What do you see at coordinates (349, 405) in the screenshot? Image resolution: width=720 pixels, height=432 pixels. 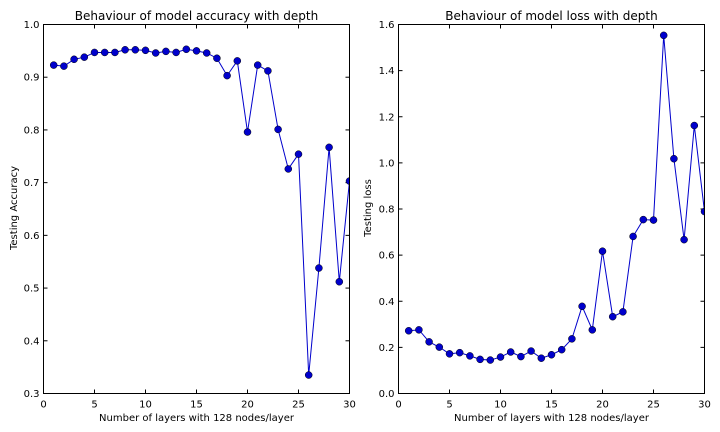 I see `accuracy-x-tick-label: 30` at bounding box center [349, 405].